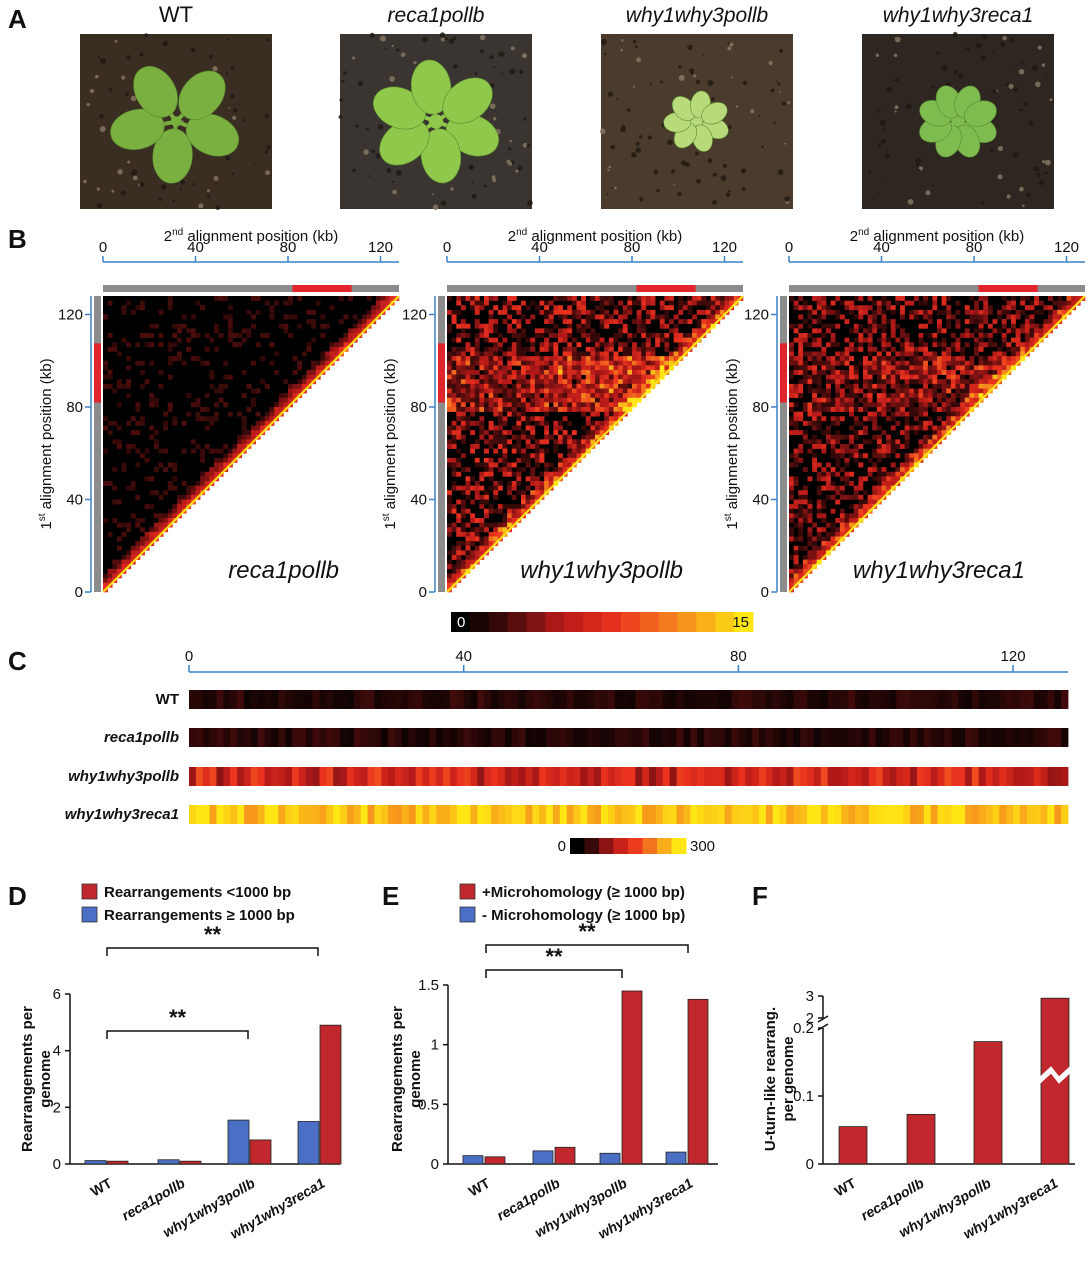 The image size is (1092, 1280). What do you see at coordinates (322, 288) in the screenshot?
I see `region-highlight-top` at bounding box center [322, 288].